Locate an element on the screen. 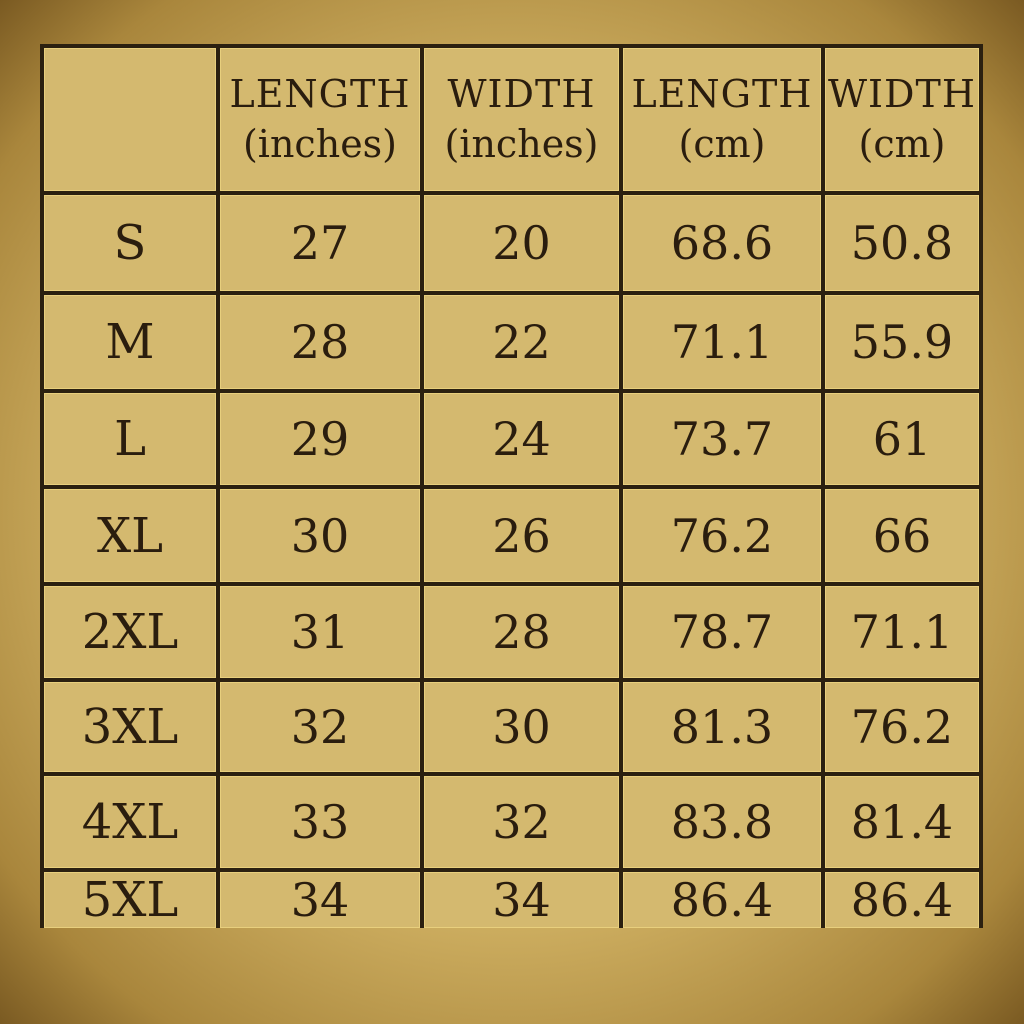 This screenshot has width=1024, height=1024. corner-cell is located at coordinates (130, 119).